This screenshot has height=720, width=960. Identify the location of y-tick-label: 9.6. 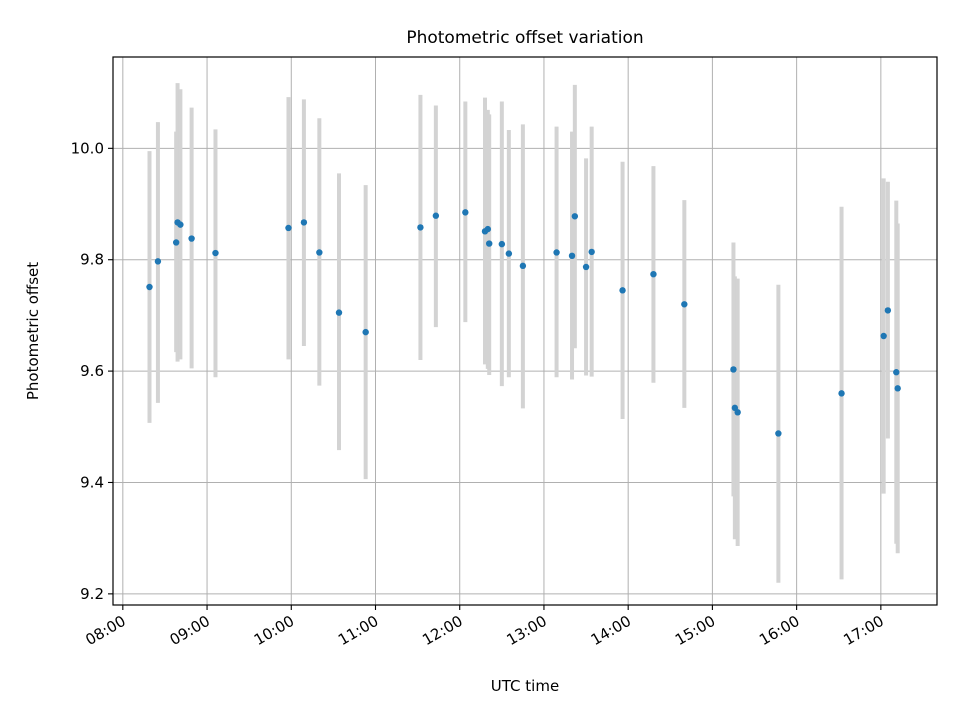
(92, 371).